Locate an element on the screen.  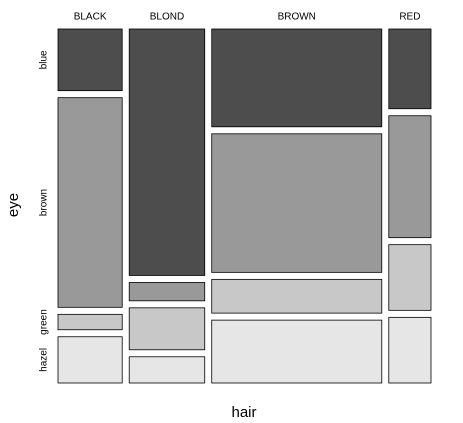
column-label: RED is located at coordinates (409, 17).